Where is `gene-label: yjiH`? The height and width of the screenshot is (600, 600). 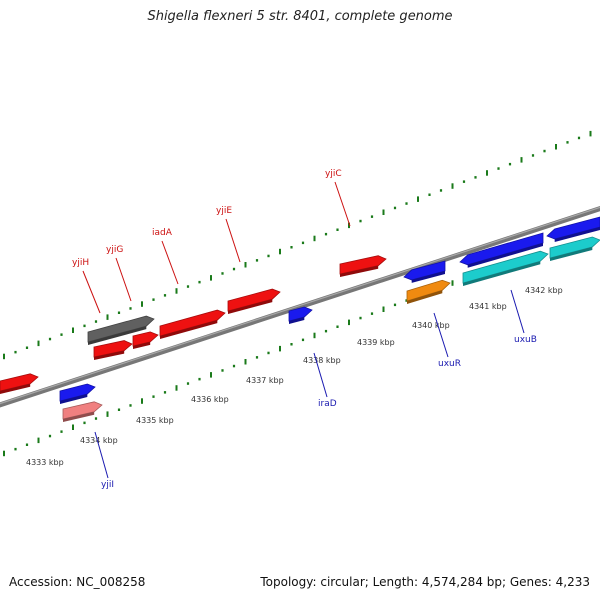
gene-label: yjiH is located at coordinates (80, 263).